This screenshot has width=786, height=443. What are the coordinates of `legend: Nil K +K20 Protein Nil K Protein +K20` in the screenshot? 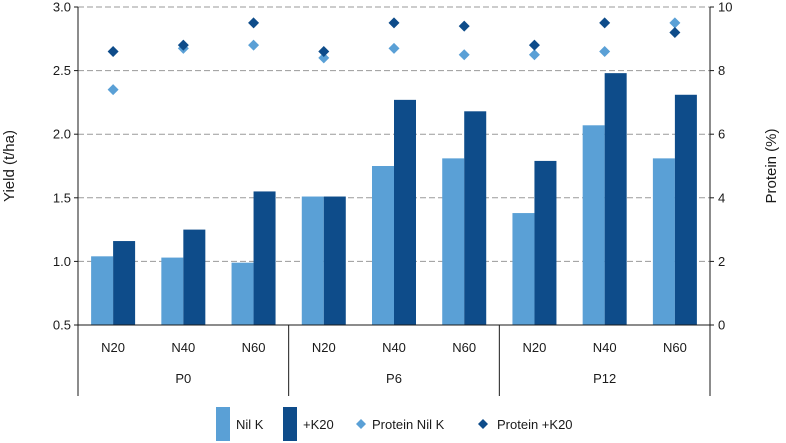 It's located at (394, 424).